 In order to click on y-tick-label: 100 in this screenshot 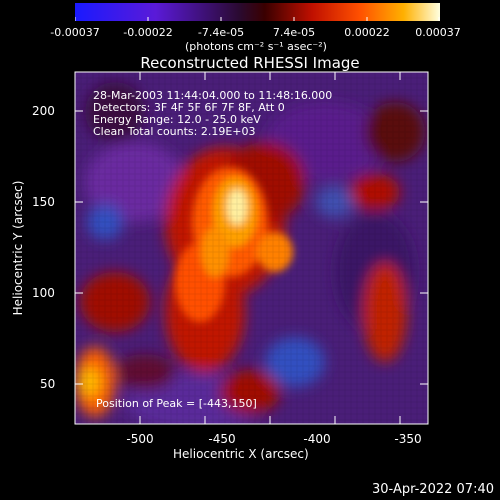, I will do `click(43, 293)`.